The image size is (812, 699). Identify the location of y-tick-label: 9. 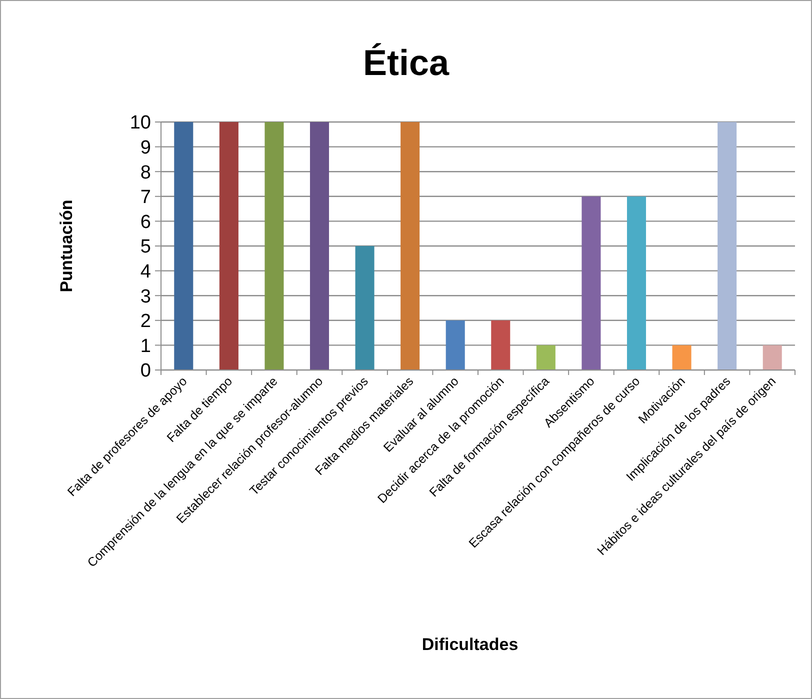
(145, 147).